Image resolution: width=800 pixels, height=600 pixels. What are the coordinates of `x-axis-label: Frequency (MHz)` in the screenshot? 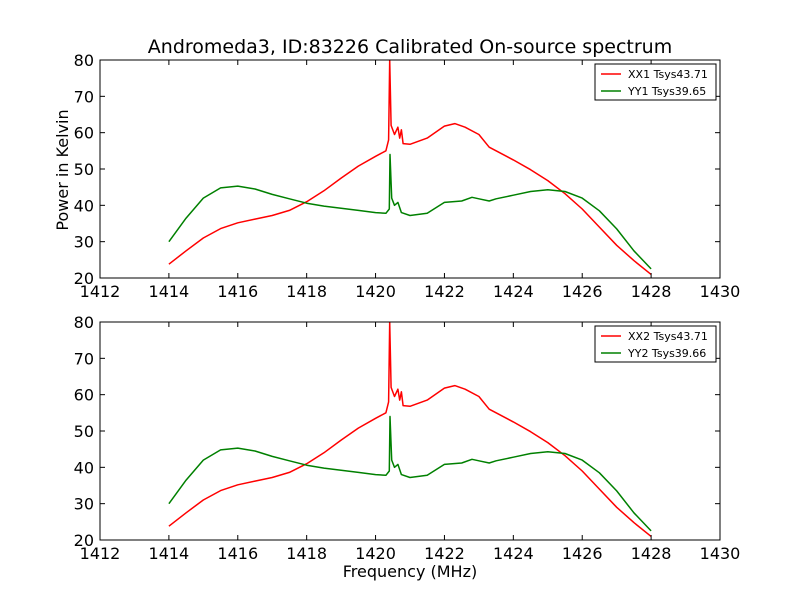 It's located at (410, 571).